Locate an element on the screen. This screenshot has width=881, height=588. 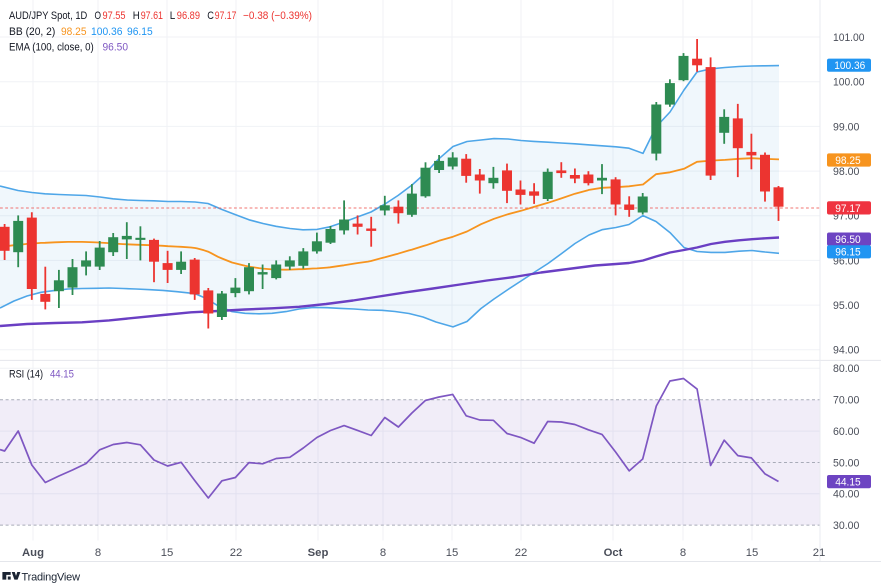
svg-text: 96.15 is located at coordinates (848, 253).